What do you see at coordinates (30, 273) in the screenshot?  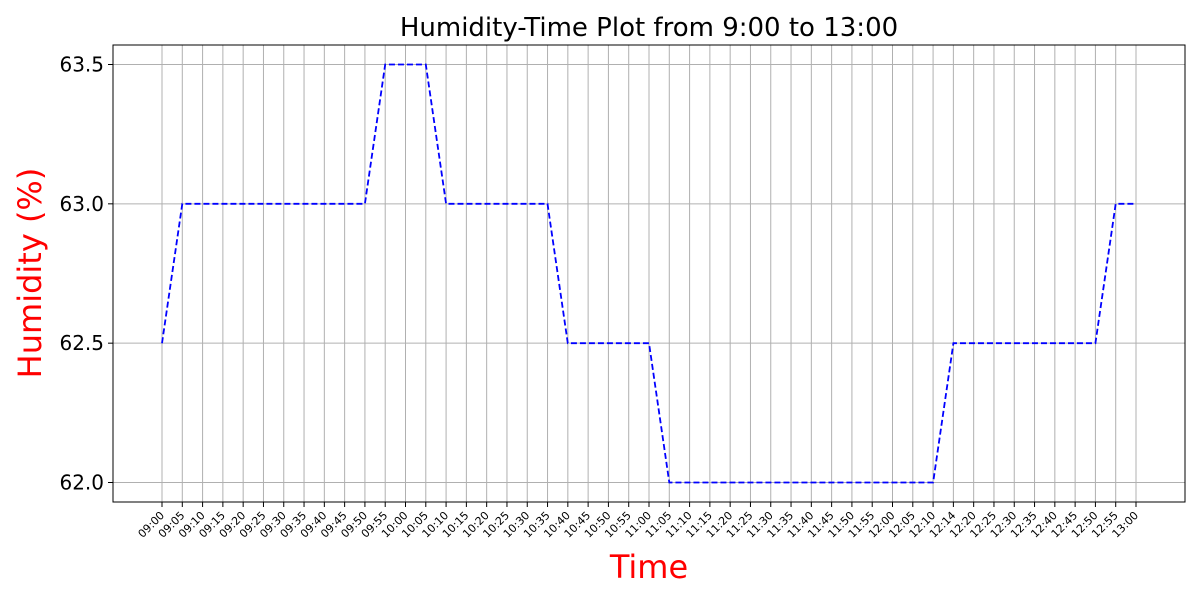 I see `y-axis-label: Humidity (%)` at bounding box center [30, 273].